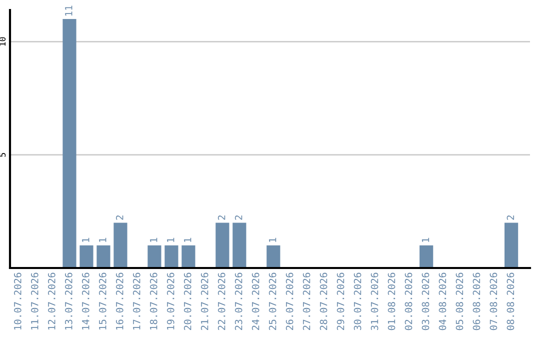 The image size is (540, 340). I want to click on x-tick-label: 08.08.2026, so click(510, 301).